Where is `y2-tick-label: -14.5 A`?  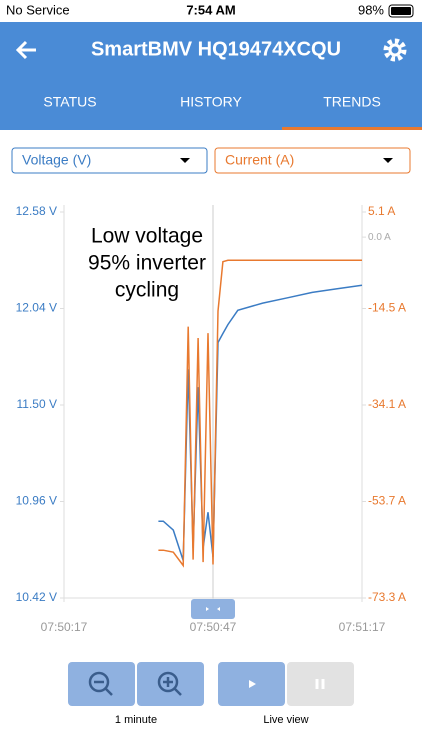 y2-tick-label: -14.5 A is located at coordinates (387, 308).